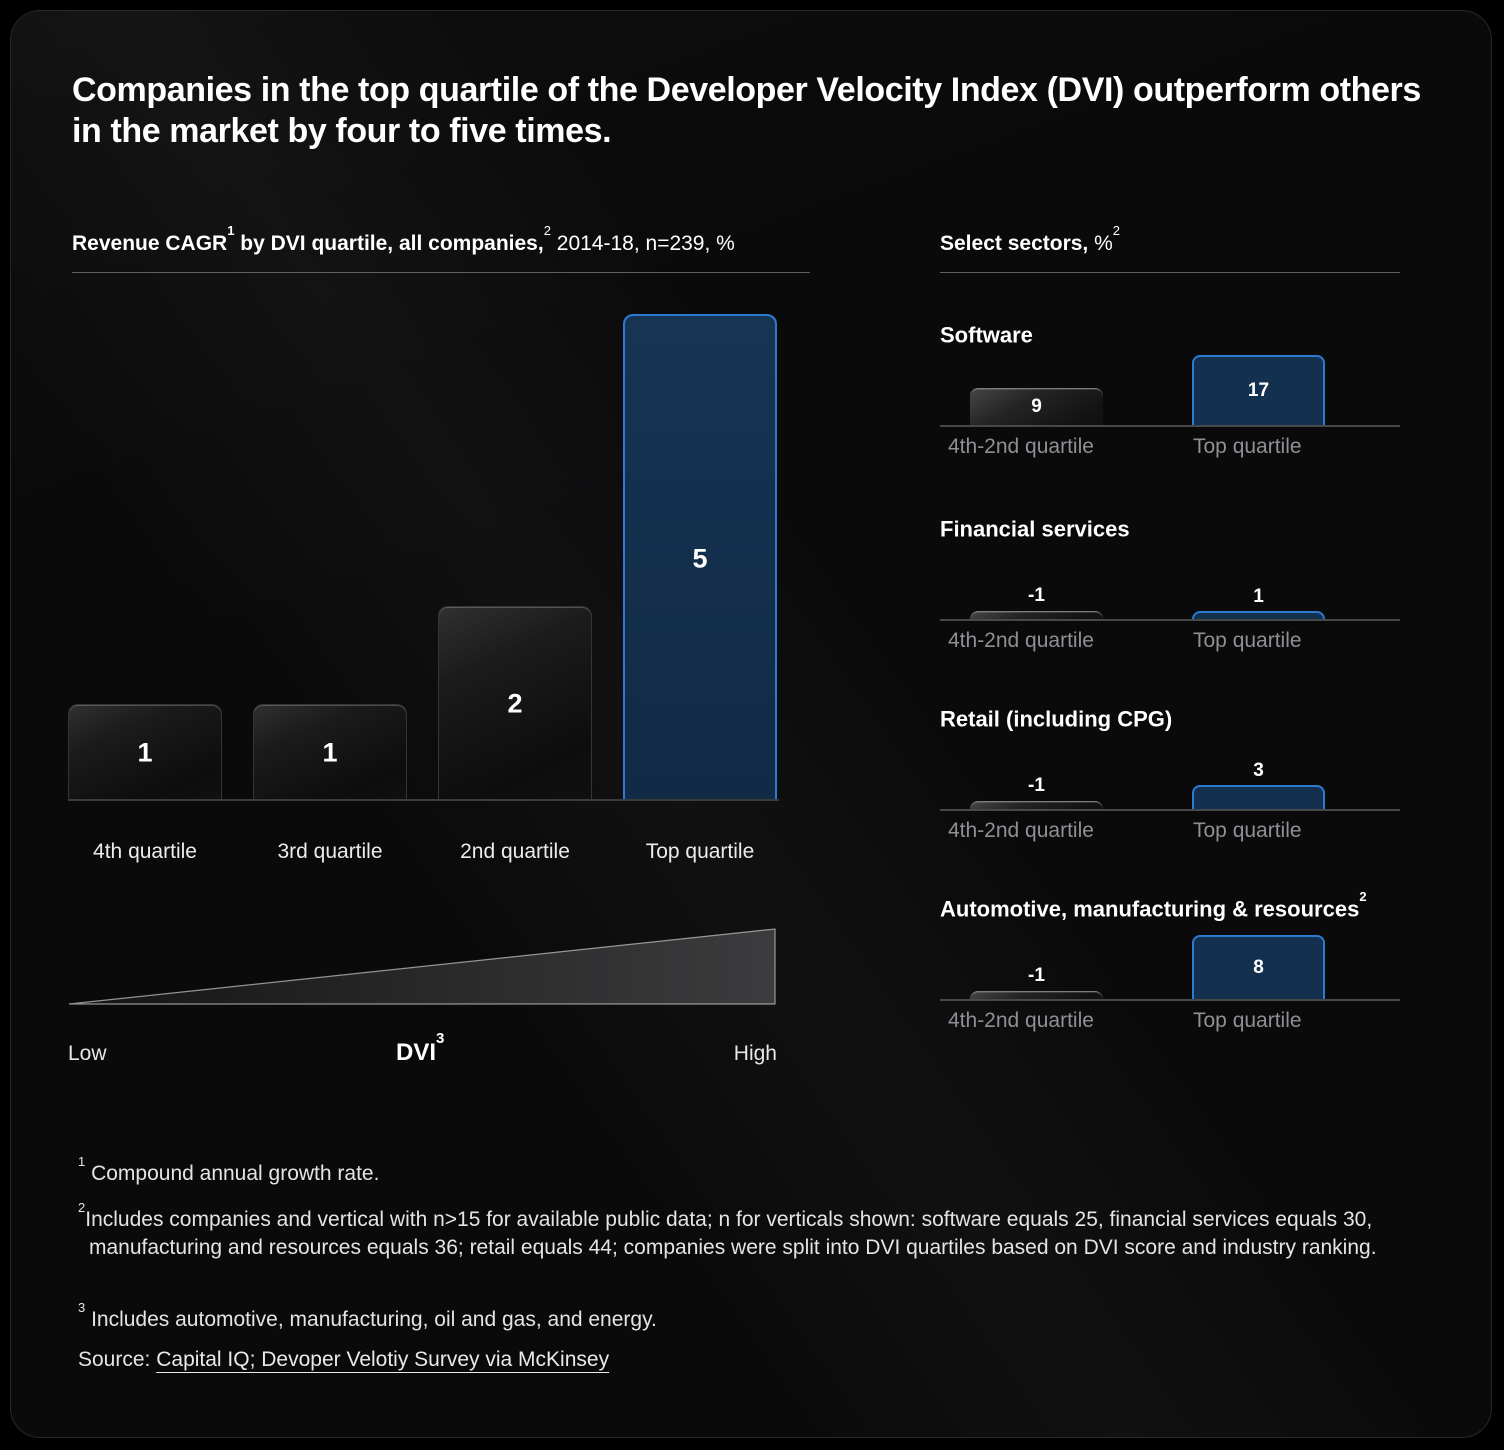  What do you see at coordinates (423, 800) in the screenshot?
I see `main-chart-baseline` at bounding box center [423, 800].